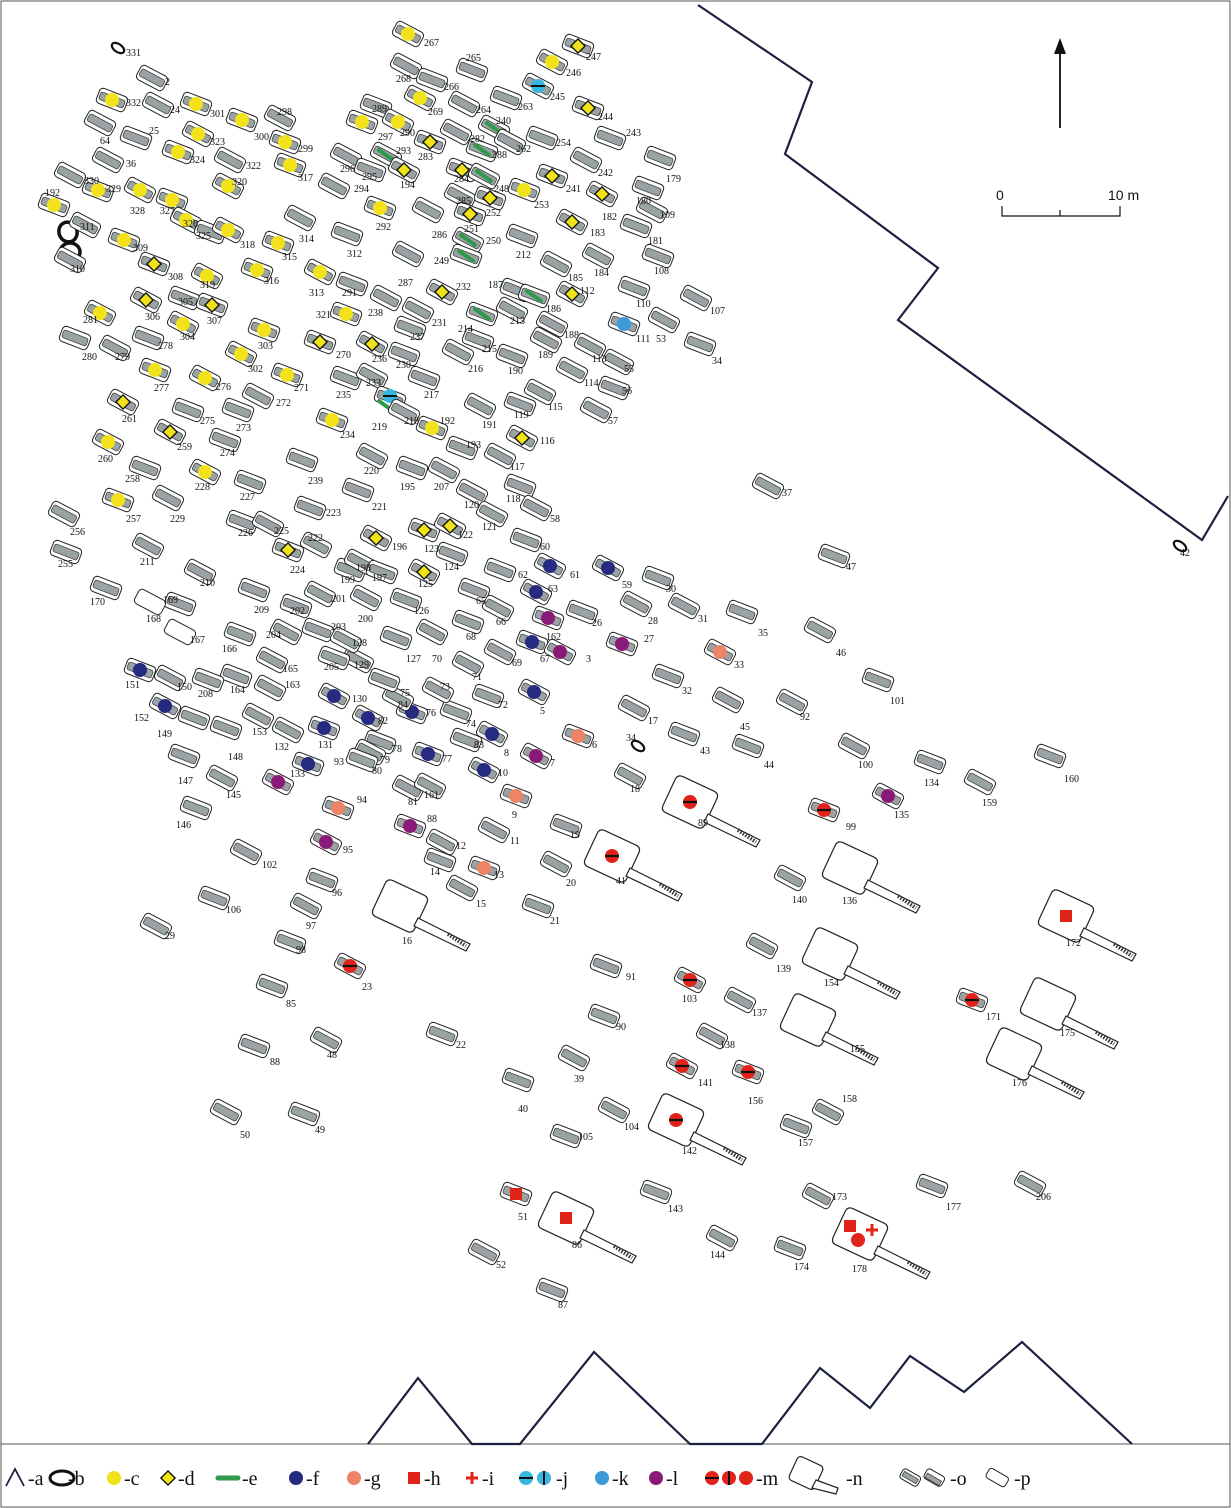 This screenshot has width=1231, height=1508. I want to click on grave-label: 74, so click(471, 724).